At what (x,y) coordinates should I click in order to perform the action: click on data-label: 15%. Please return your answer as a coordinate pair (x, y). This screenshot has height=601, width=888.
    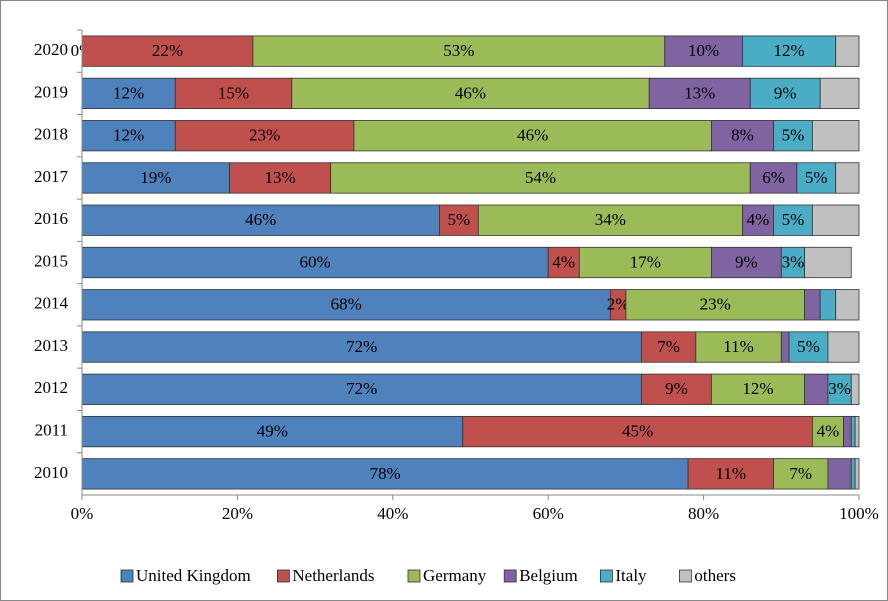
    Looking at the image, I should click on (233, 92).